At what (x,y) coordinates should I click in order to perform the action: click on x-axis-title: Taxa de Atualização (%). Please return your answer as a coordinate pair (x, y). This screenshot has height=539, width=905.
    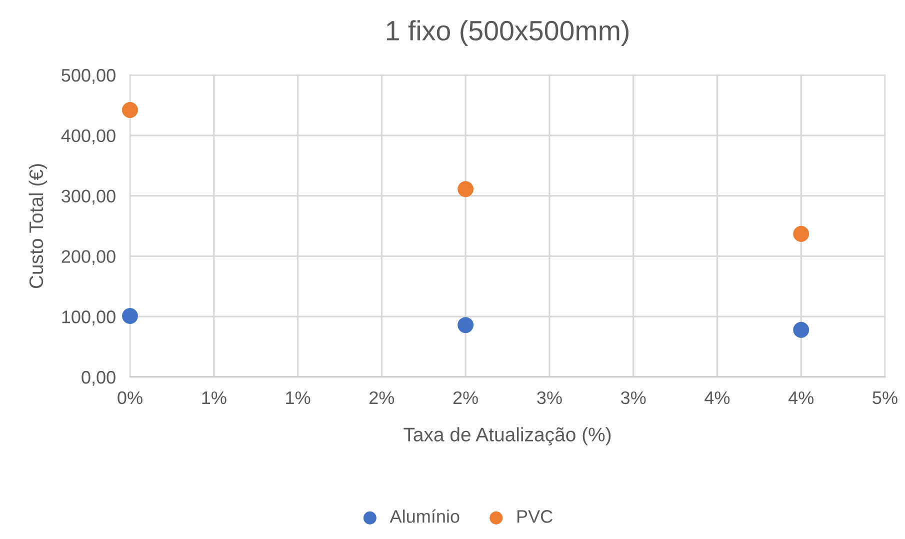
    Looking at the image, I should click on (507, 436).